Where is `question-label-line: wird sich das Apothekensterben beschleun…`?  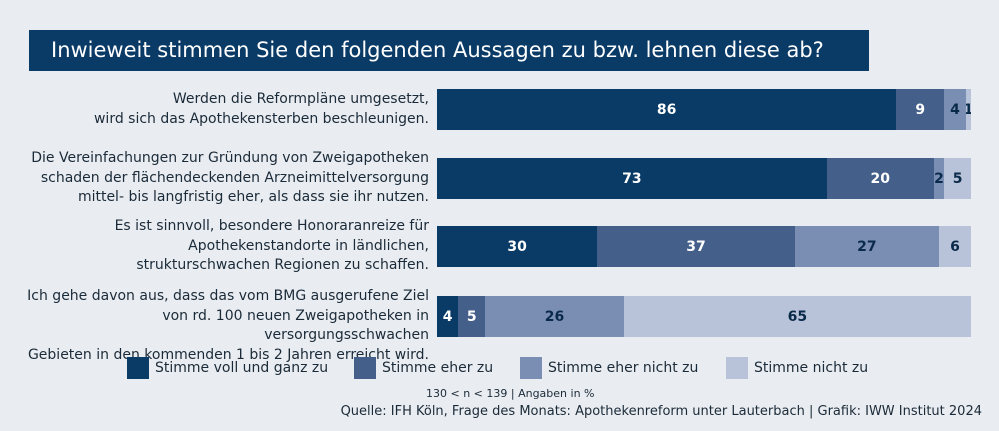 question-label-line: wird sich das Apothekensterben beschleun… is located at coordinates (261, 118).